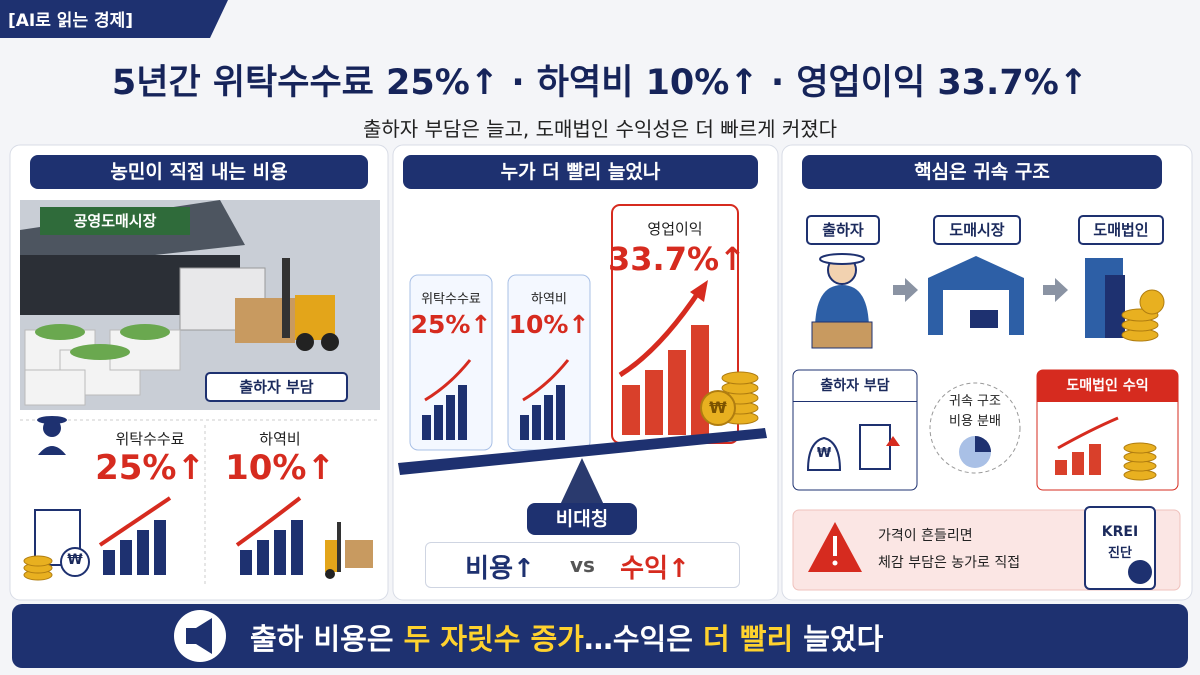 The width and height of the screenshot is (1200, 675). What do you see at coordinates (949, 563) in the screenshot?
I see `warning-line: 체감 부담은 농가로 직접` at bounding box center [949, 563].